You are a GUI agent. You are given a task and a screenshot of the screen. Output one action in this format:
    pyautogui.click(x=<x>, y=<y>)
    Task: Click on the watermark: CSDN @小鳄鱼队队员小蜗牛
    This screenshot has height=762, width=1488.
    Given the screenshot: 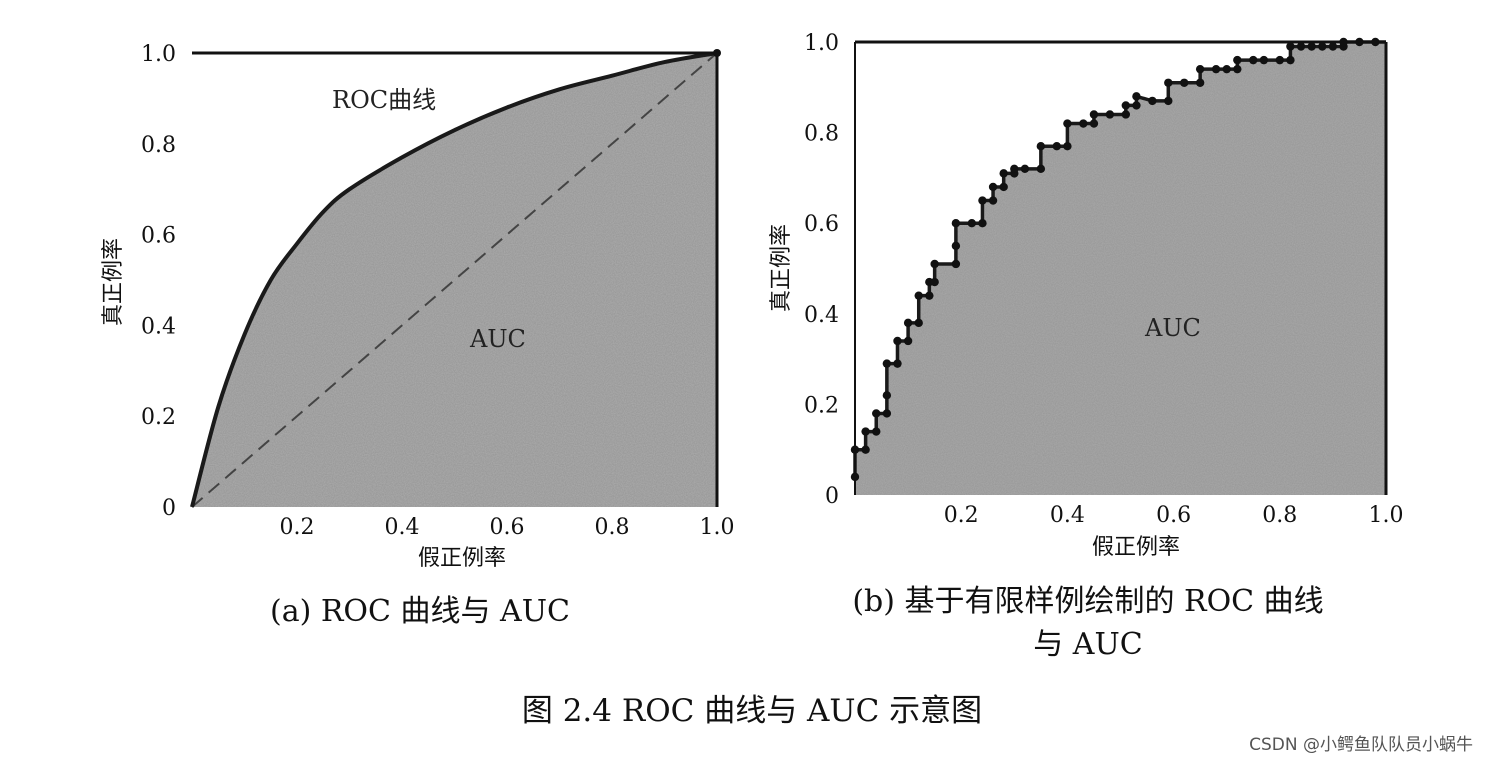 What is the action you would take?
    pyautogui.click(x=1361, y=745)
    